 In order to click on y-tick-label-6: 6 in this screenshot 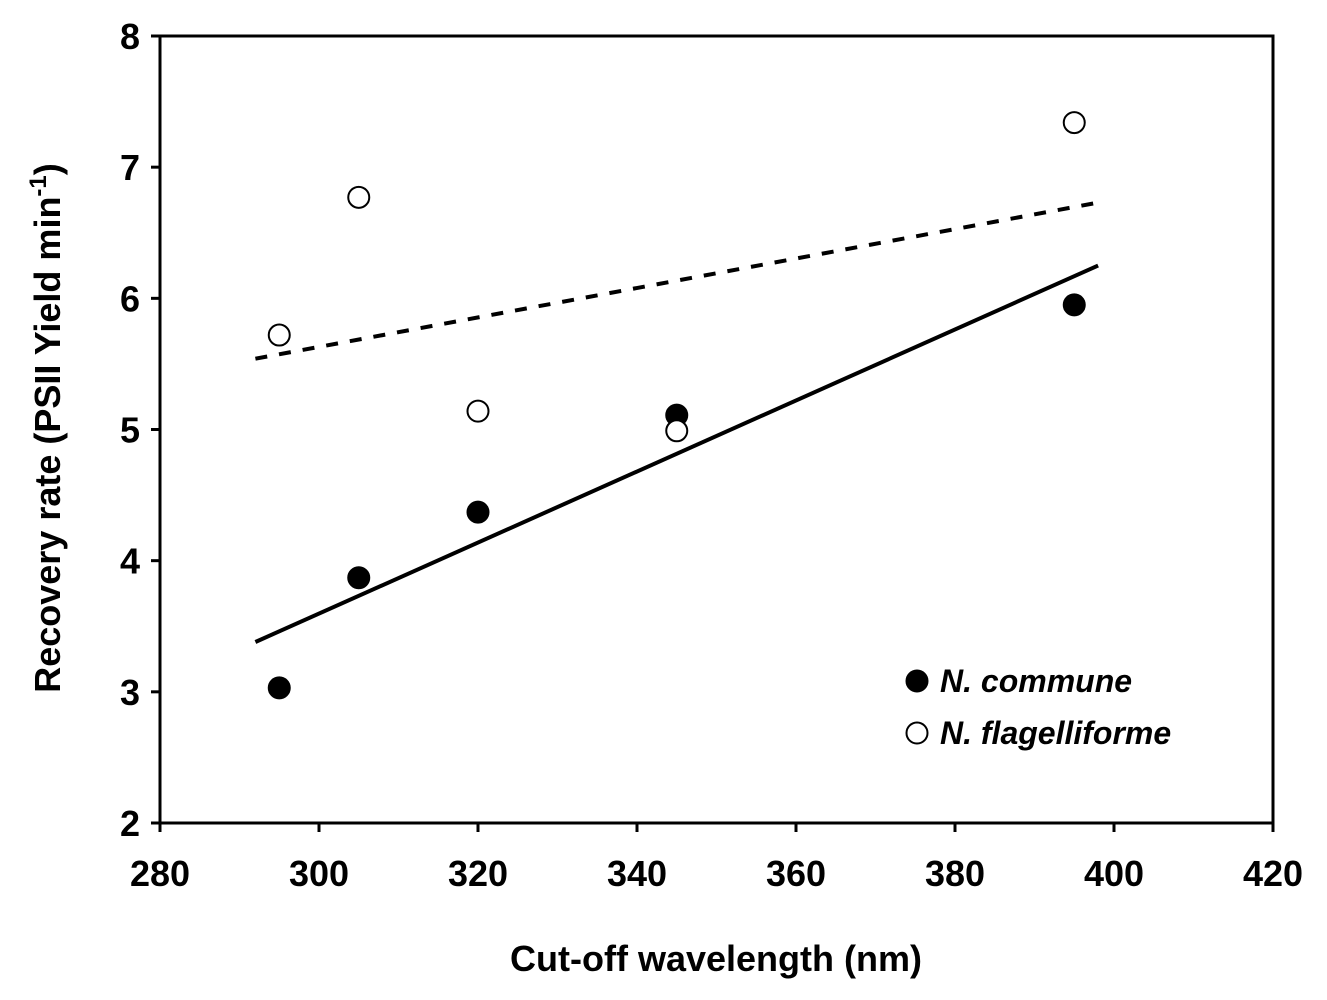, I will do `click(130, 298)`.